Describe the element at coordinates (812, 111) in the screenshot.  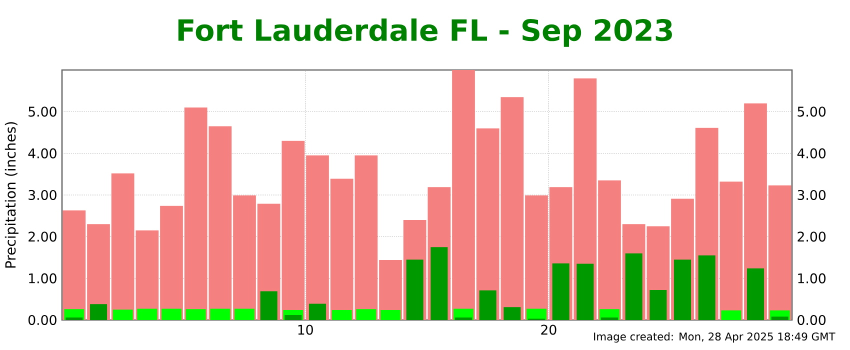
I see `y2-tick-label: 5.00` at that location.